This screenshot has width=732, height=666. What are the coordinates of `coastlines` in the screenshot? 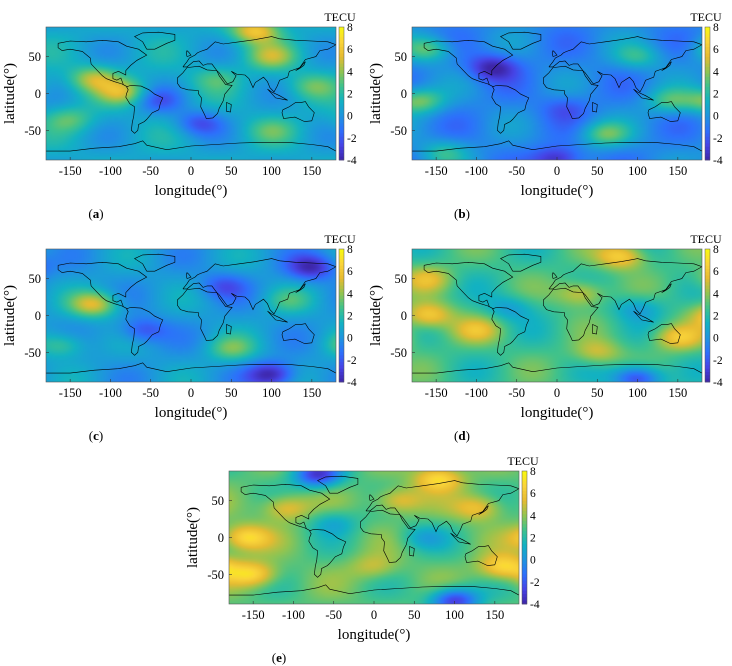 It's located at (557, 91).